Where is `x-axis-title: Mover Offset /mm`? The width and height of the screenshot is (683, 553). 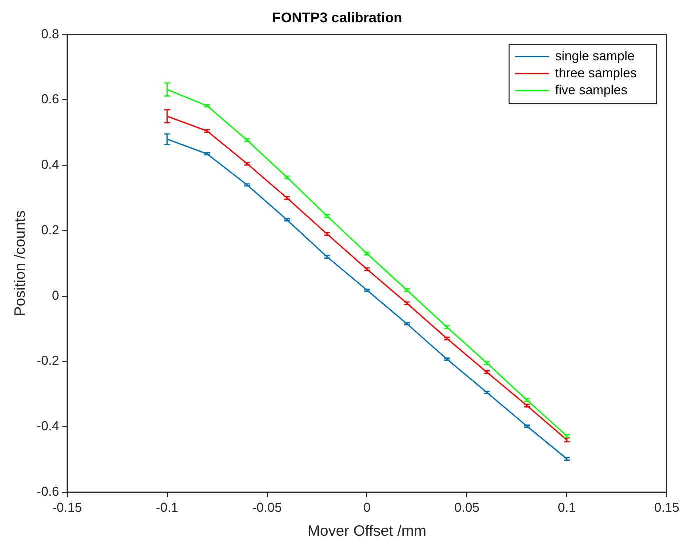
x-axis-title: Mover Offset /mm is located at coordinates (367, 531).